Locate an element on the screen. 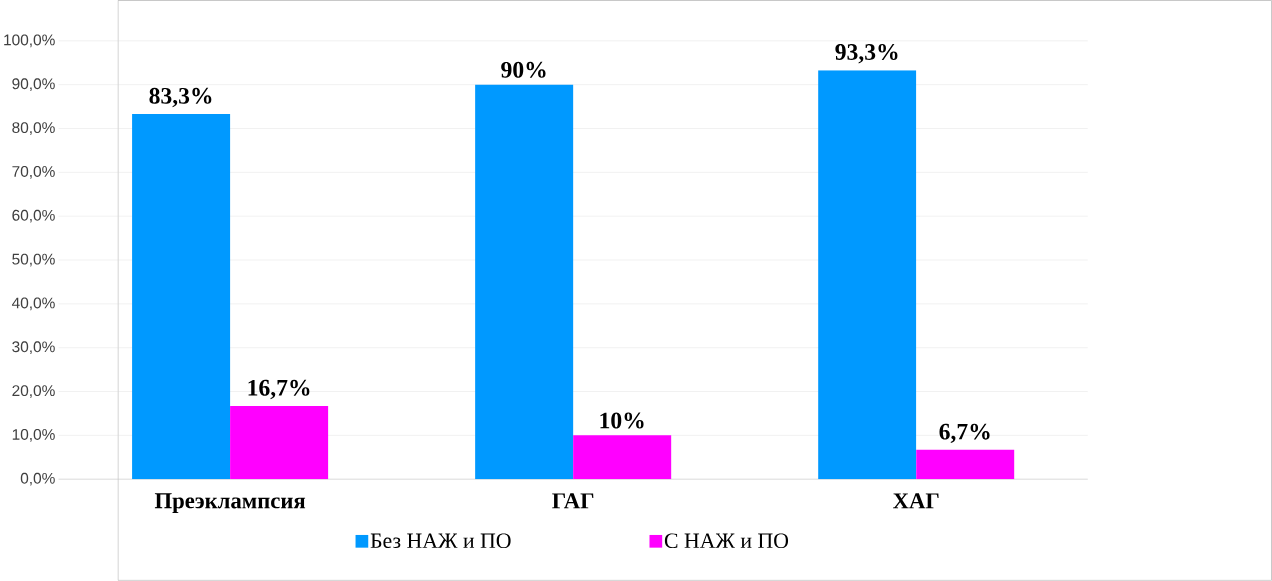 This screenshot has height=581, width=1272. y-tick-label: 90,0% is located at coordinates (33, 85).